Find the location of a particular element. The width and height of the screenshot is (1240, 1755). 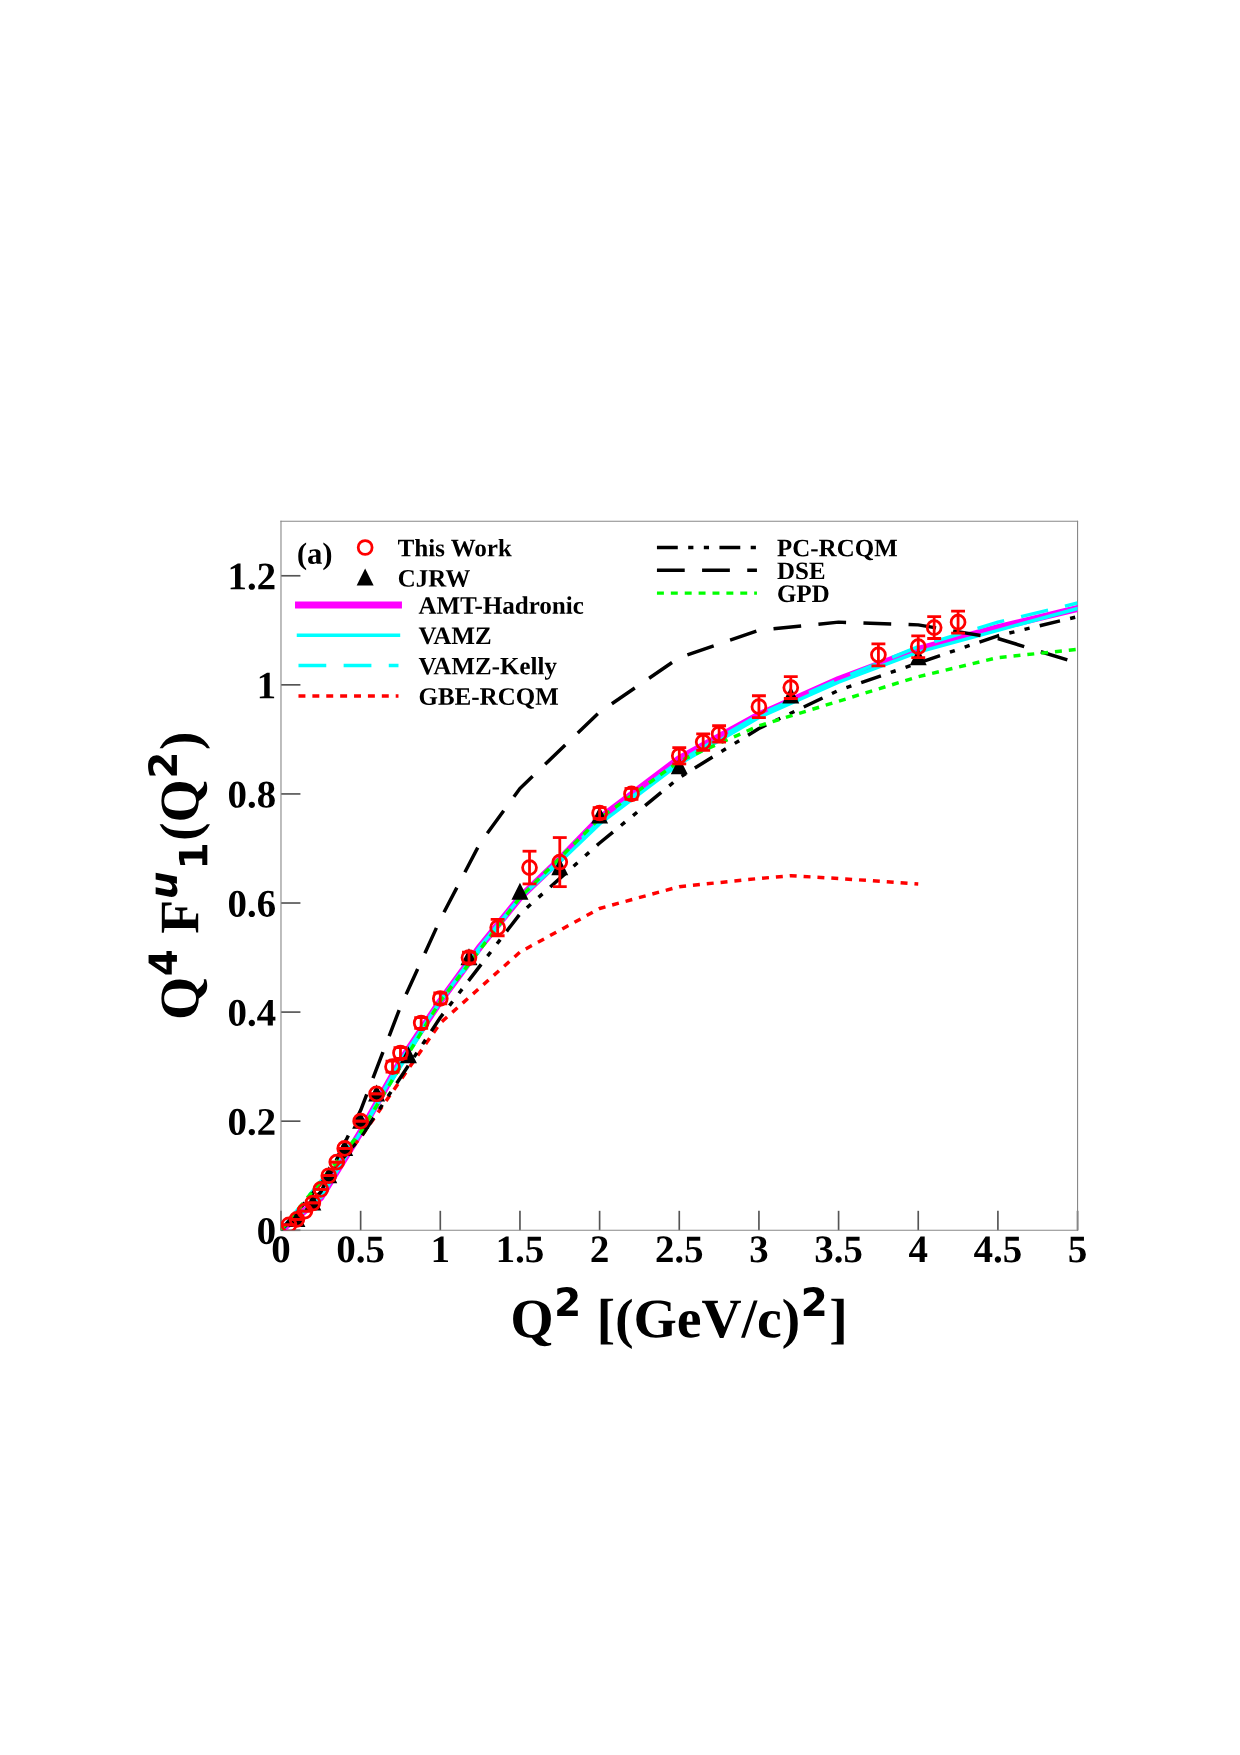

legend-label: This Work is located at coordinates (455, 547).